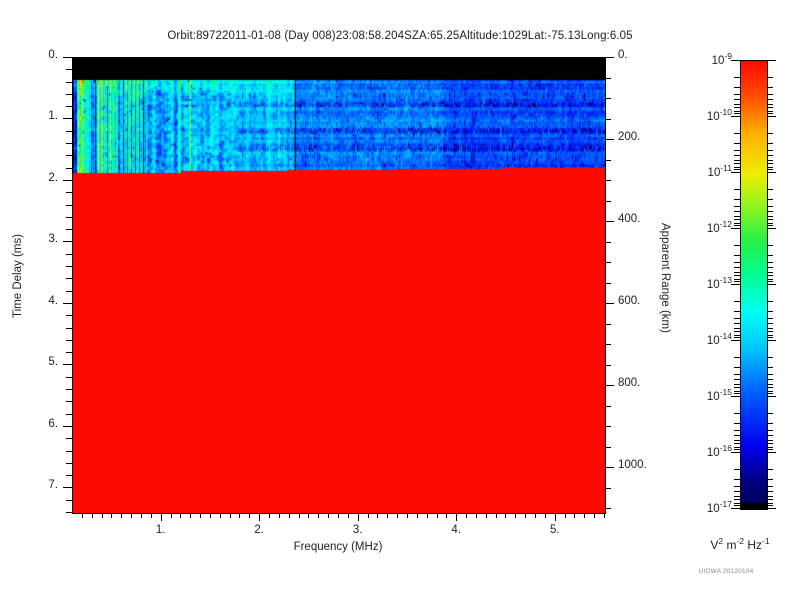  What do you see at coordinates (398, 515) in the screenshot?
I see `x-tick-3.4` at bounding box center [398, 515].